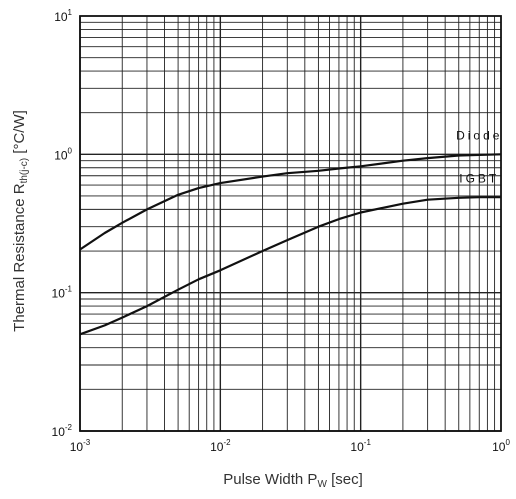 The height and width of the screenshot is (499, 516). What do you see at coordinates (322, 484) in the screenshot?
I see `x-axis-title-sub: W` at bounding box center [322, 484].